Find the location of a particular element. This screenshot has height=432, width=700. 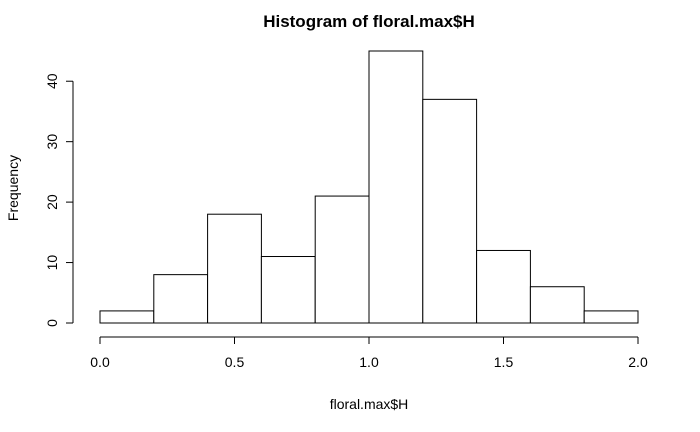

y-tick-label: 20 is located at coordinates (52, 202).